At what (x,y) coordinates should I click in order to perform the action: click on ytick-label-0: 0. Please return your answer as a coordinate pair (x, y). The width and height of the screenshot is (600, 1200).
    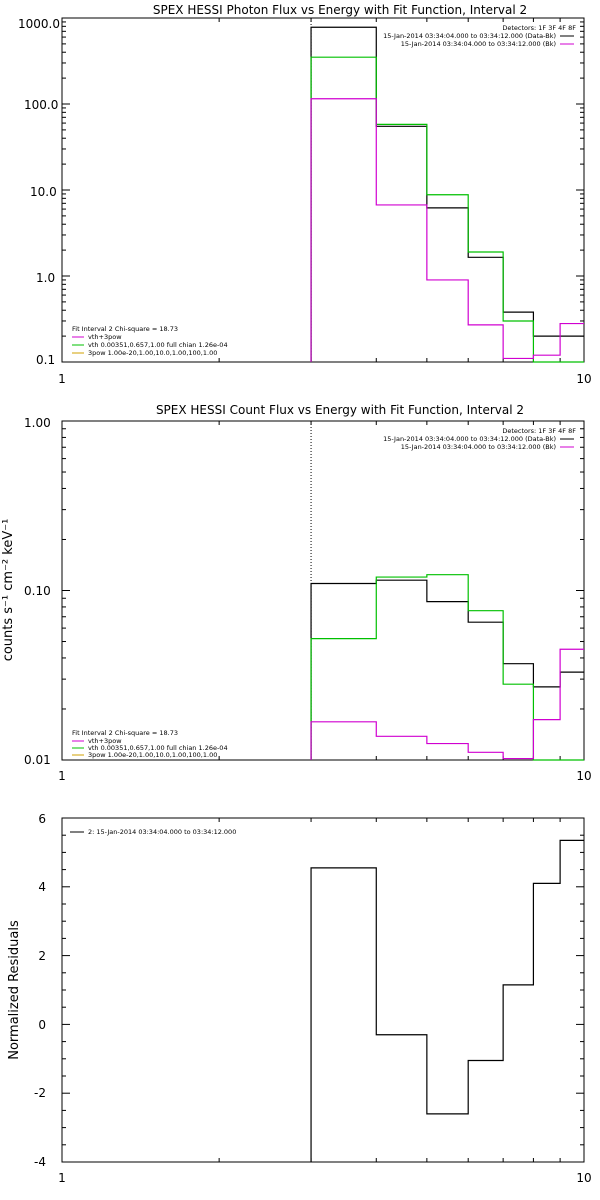
    Looking at the image, I should click on (42, 1025).